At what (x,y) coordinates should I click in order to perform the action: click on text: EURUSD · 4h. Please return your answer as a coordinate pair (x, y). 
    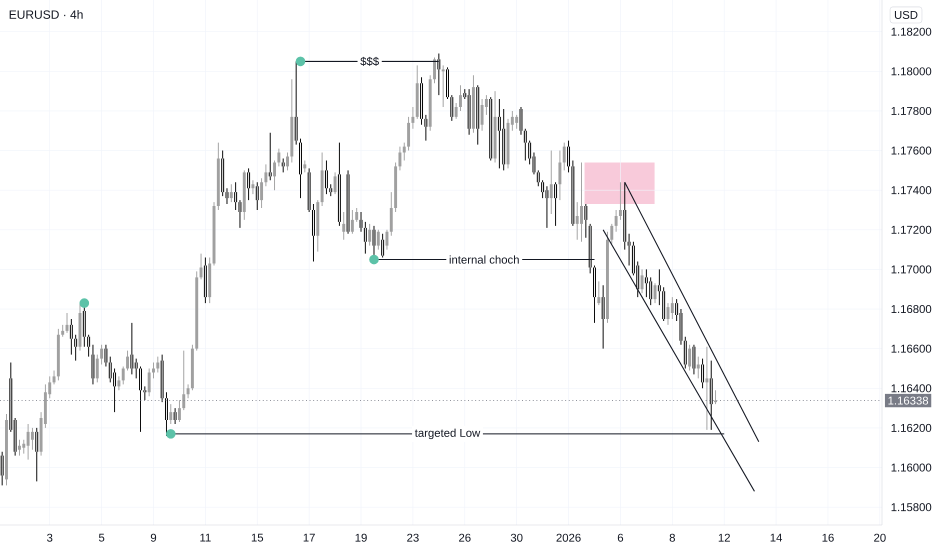
    Looking at the image, I should click on (46, 14).